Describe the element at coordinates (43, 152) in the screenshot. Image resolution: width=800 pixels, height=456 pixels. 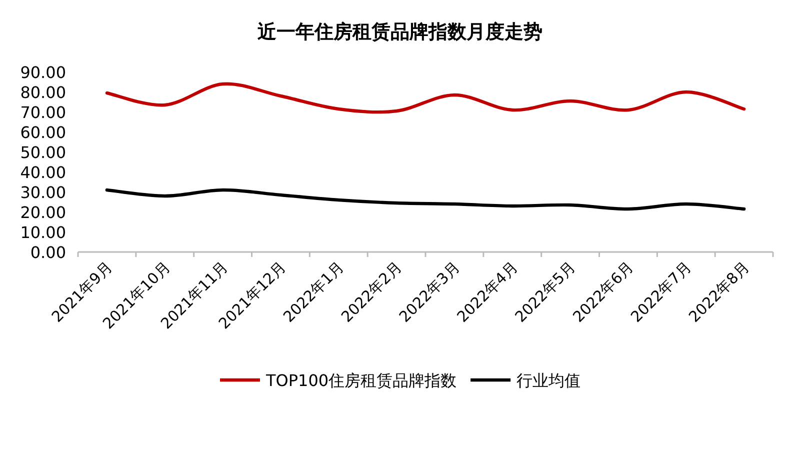
I see `y-tick-label: 50.00` at that location.